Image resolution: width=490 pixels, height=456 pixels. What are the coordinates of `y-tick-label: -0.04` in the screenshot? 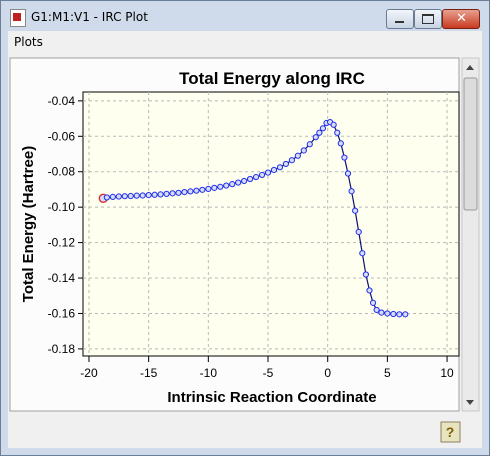 It's located at (62, 101).